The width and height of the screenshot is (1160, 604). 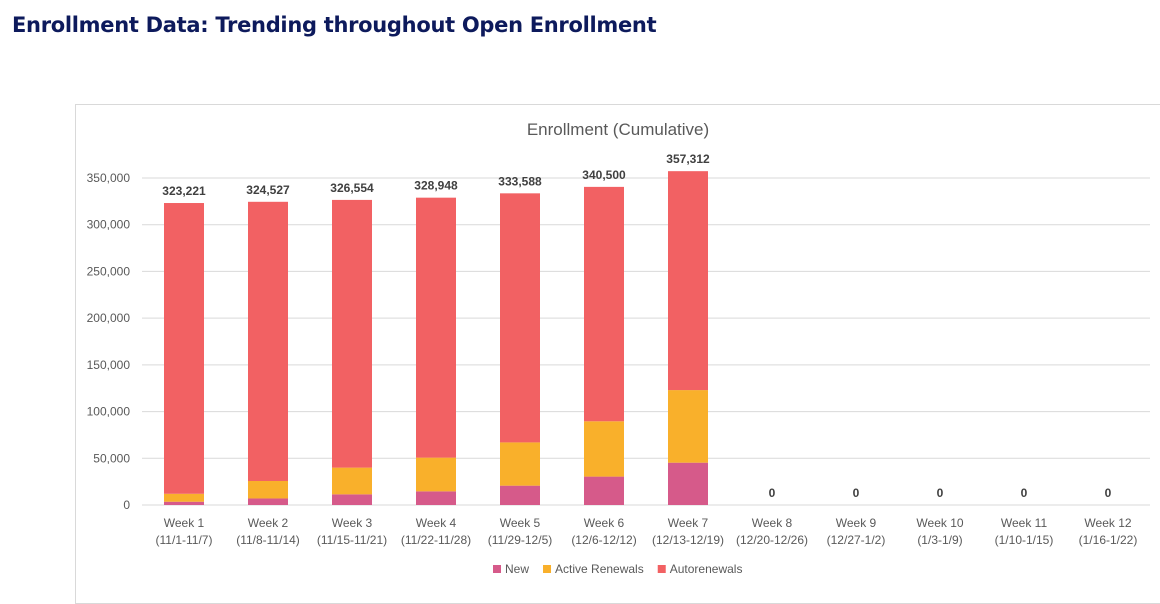 What do you see at coordinates (436, 523) in the screenshot?
I see `x-tick-label: Week 4` at bounding box center [436, 523].